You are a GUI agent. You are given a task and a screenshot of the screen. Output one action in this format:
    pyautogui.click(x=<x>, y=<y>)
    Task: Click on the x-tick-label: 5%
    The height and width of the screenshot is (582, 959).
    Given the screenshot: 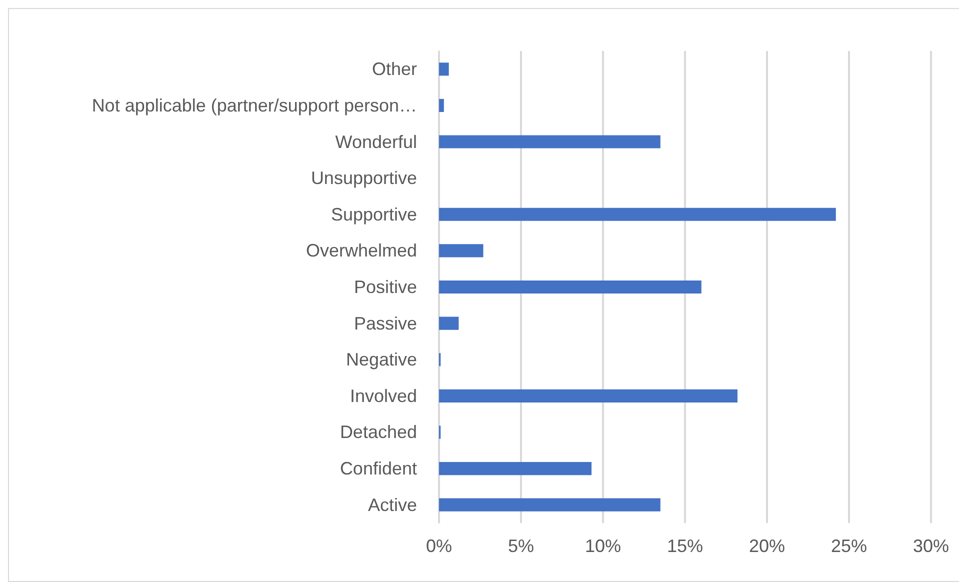 What is the action you would take?
    pyautogui.click(x=521, y=546)
    